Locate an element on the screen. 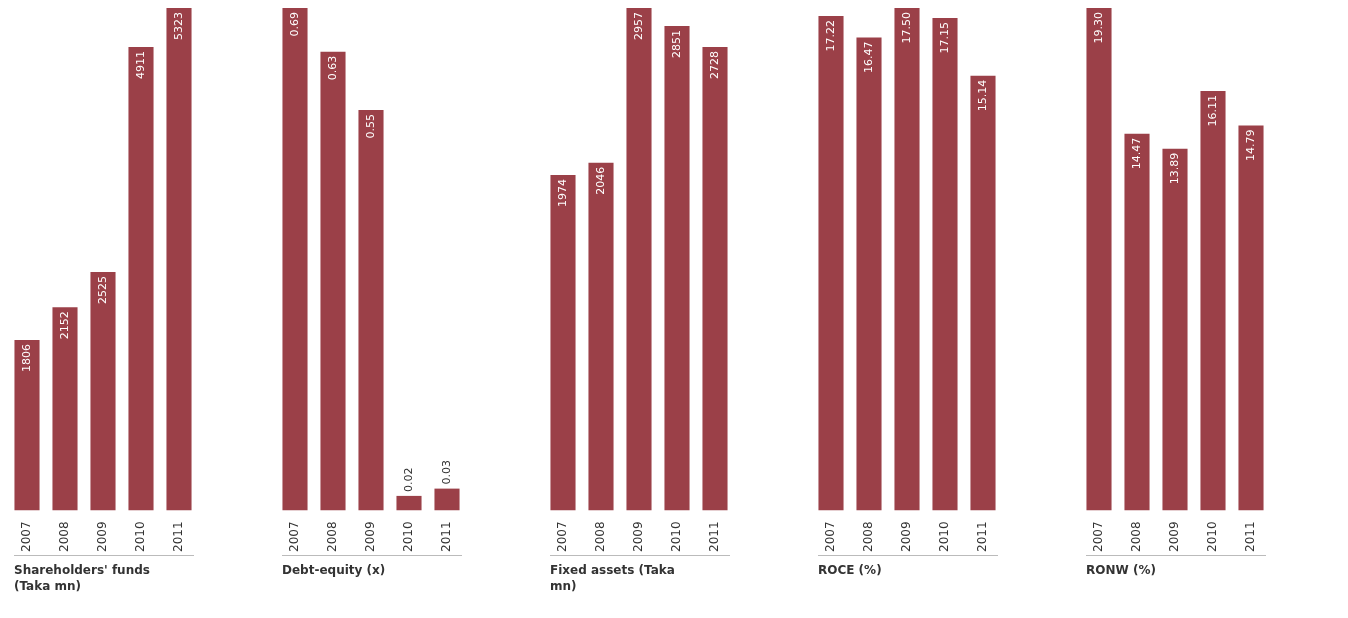 Image resolution: width=1348 pixels, height=618 pixels. data-label: 4911 is located at coordinates (140, 64).